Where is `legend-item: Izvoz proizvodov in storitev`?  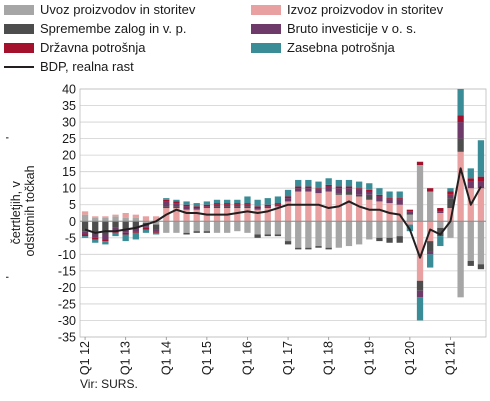 legend-item: Izvoz proizvodov in storitev is located at coordinates (347, 10).